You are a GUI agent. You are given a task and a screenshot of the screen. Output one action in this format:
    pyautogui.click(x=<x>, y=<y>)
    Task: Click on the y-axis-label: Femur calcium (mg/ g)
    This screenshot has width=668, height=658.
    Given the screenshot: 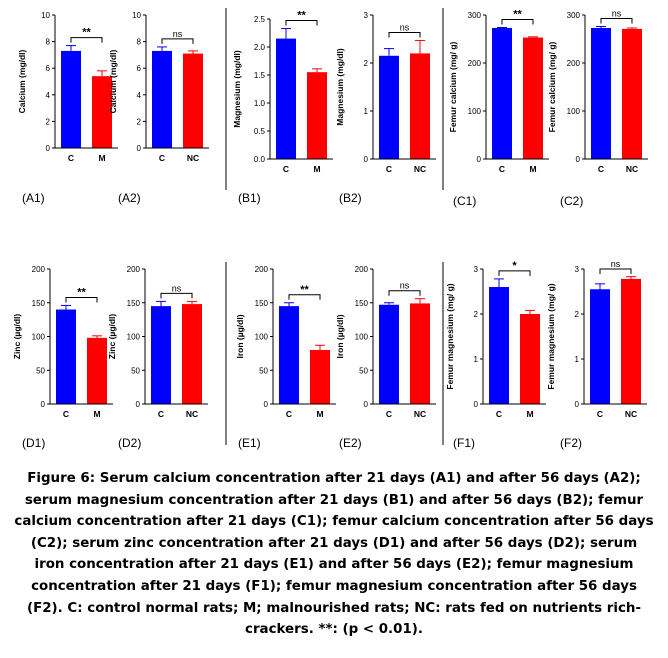 What is the action you would take?
    pyautogui.click(x=552, y=86)
    